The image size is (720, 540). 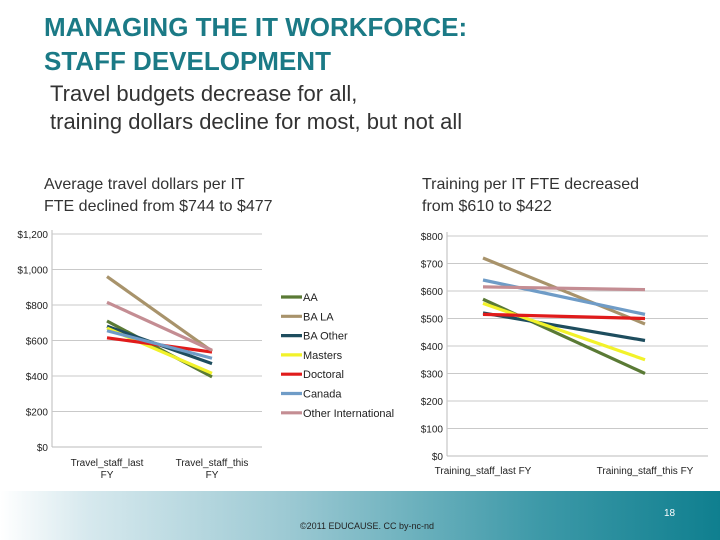 What do you see at coordinates (32, 235) in the screenshot?
I see `y-tick-label: $1,200` at bounding box center [32, 235].